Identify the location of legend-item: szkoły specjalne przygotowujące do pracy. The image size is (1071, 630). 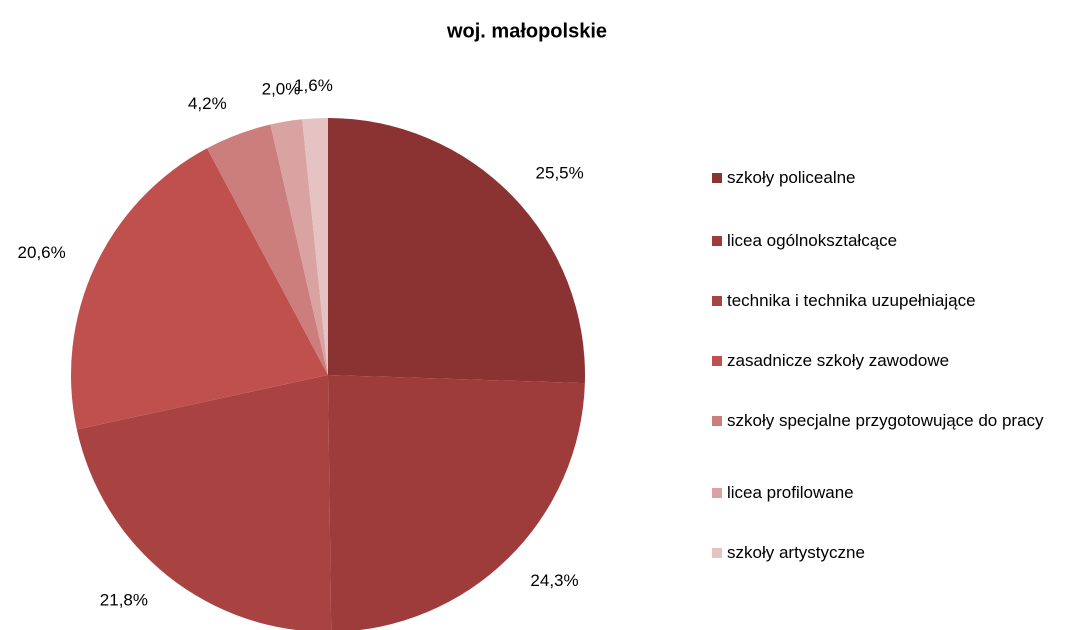
(884, 420).